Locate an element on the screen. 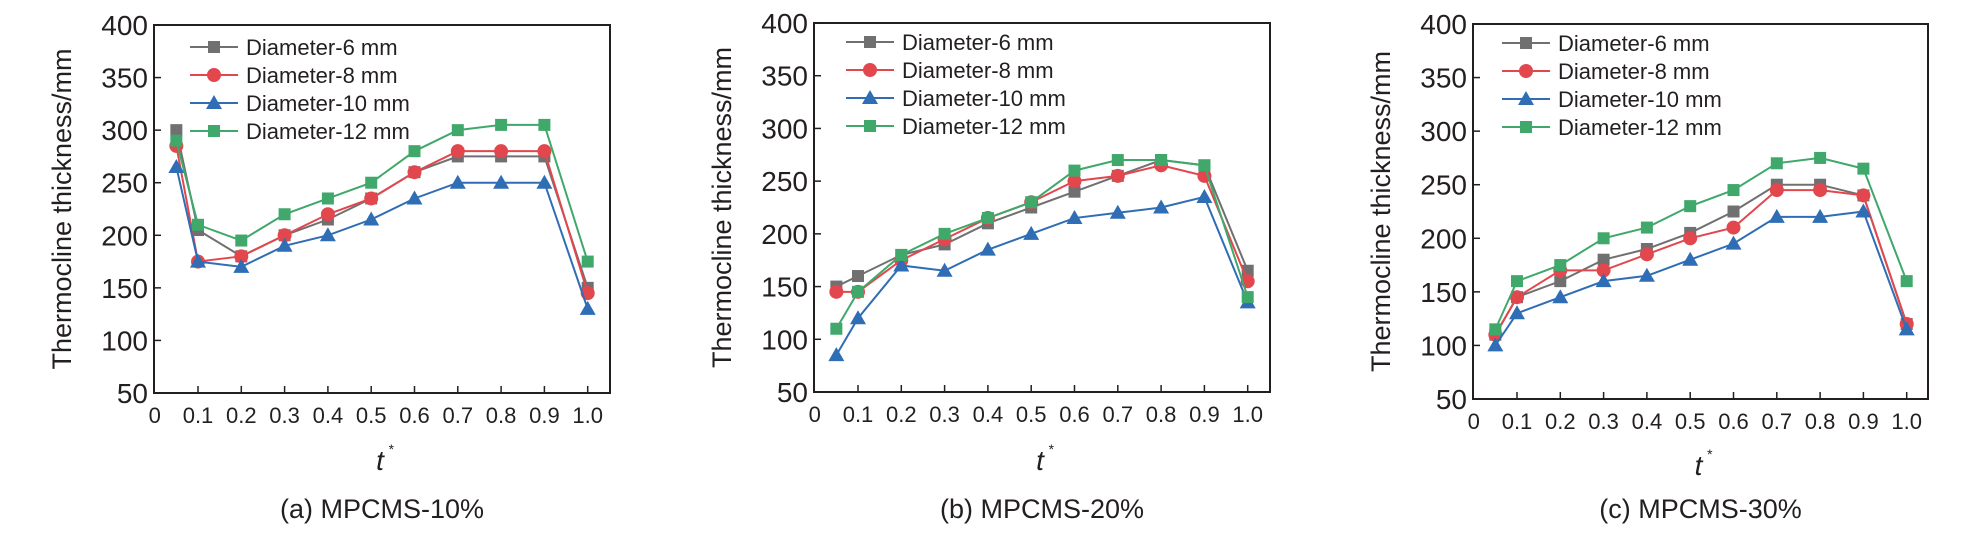 Image resolution: width=1979 pixels, height=540 pixels. x-tick-label: 0.2 is located at coordinates (1560, 421).